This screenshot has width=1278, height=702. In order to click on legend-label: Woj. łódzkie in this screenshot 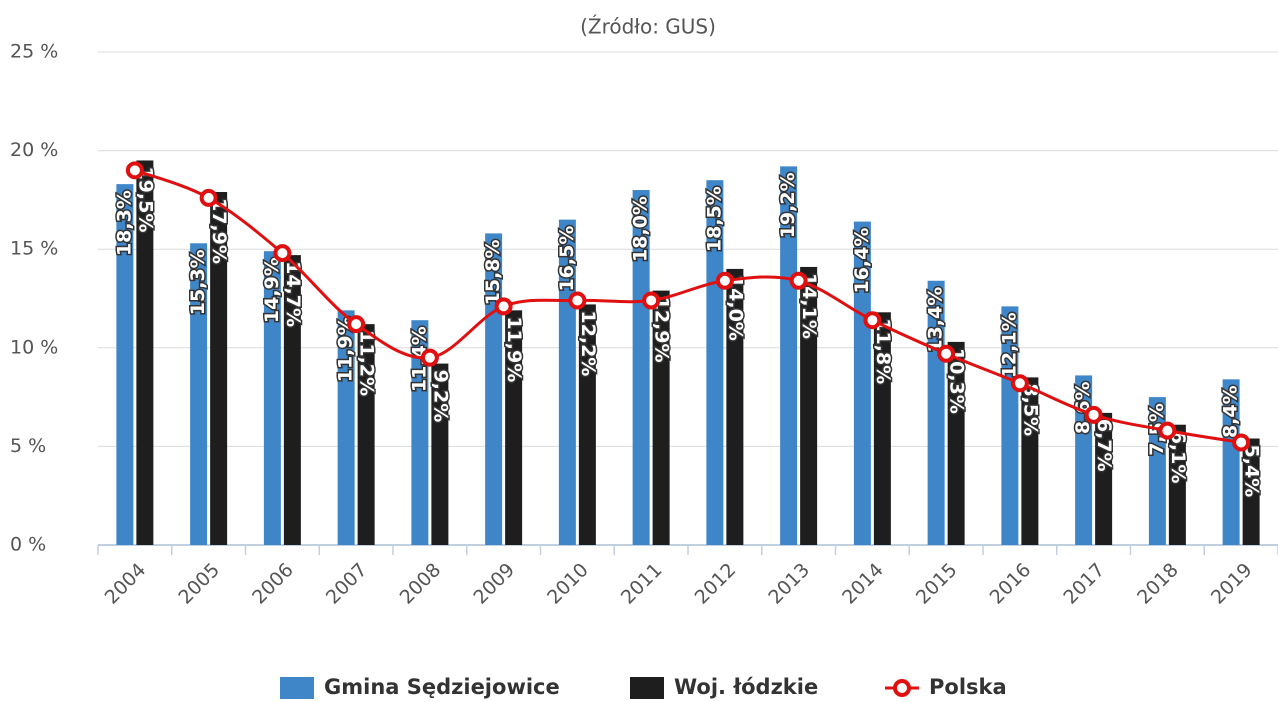, I will do `click(746, 687)`.